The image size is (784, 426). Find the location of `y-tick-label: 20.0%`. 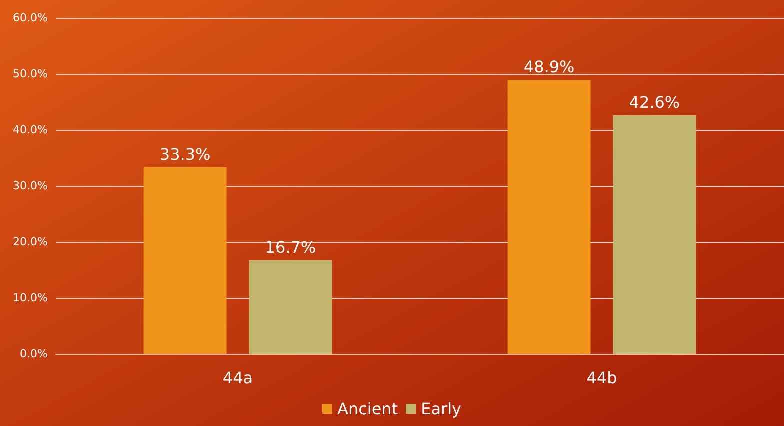

y-tick-label: 20.0% is located at coordinates (30, 242).